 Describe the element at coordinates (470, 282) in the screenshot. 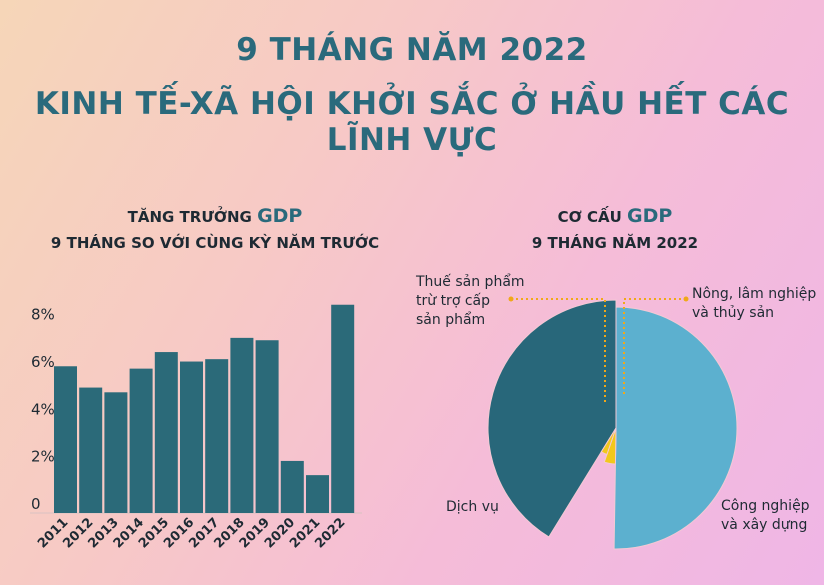

I see `pie-label-tax-line1: Thuế sản phẩm` at that location.